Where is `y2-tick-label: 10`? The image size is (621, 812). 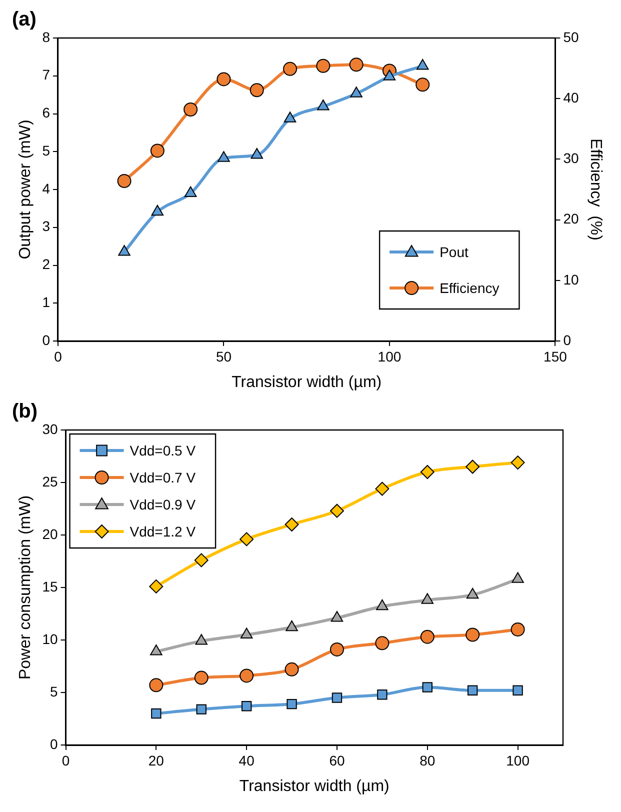
y2-tick-label: 10 is located at coordinates (571, 279).